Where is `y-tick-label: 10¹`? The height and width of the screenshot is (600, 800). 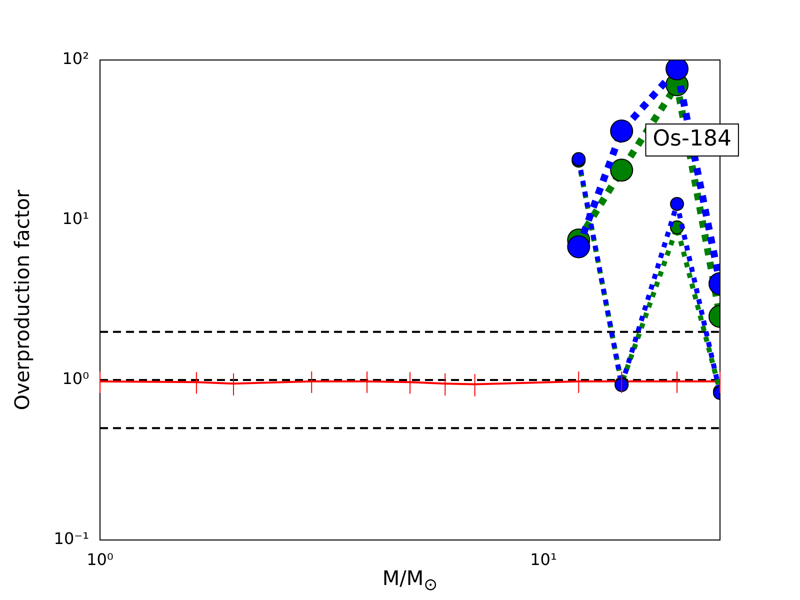
y-tick-label: 10¹ is located at coordinates (75, 218).